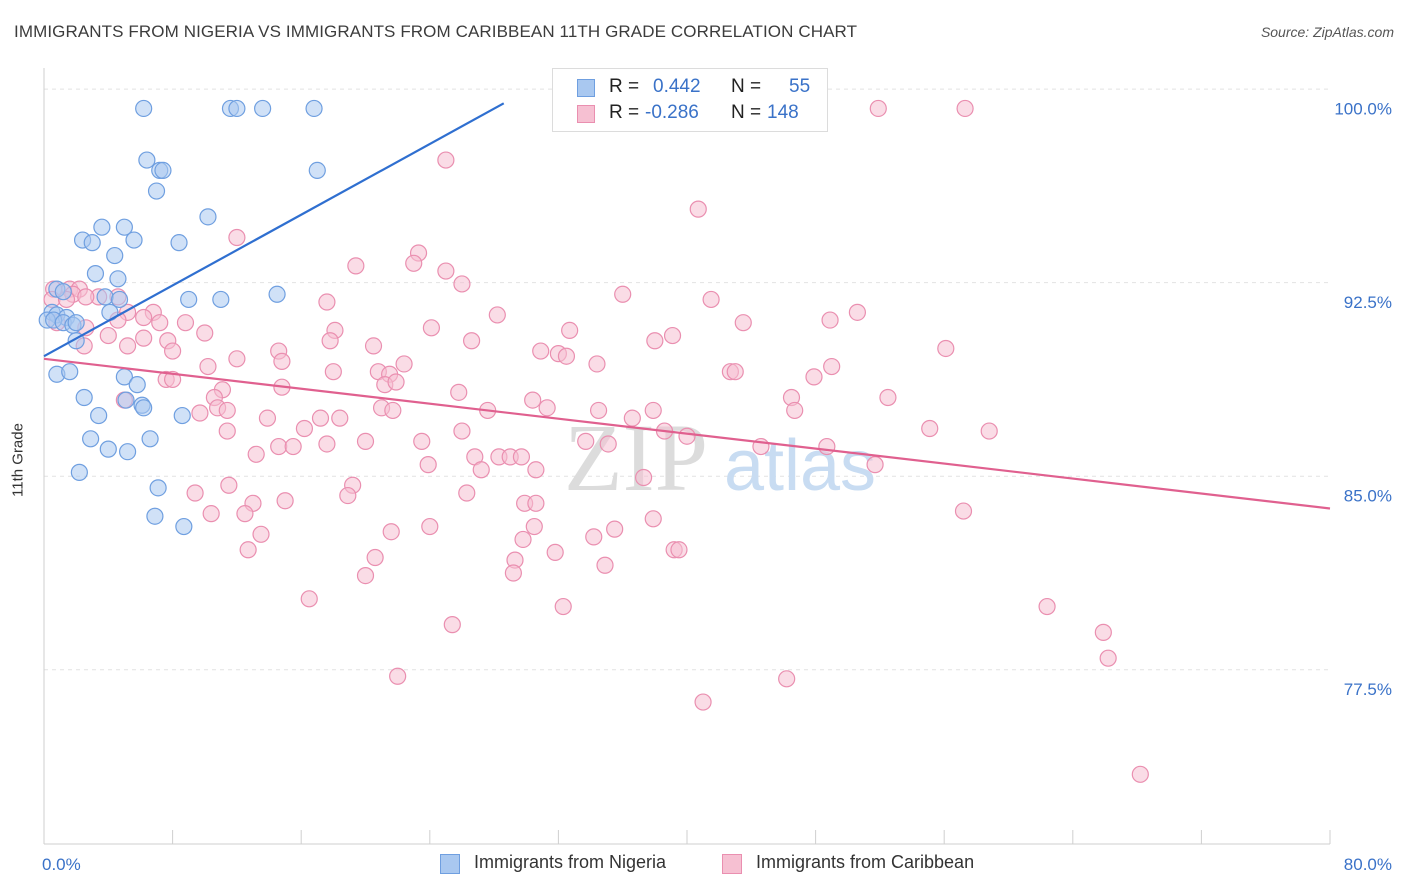  I want to click on nigeria-swatch, so click(586, 88).